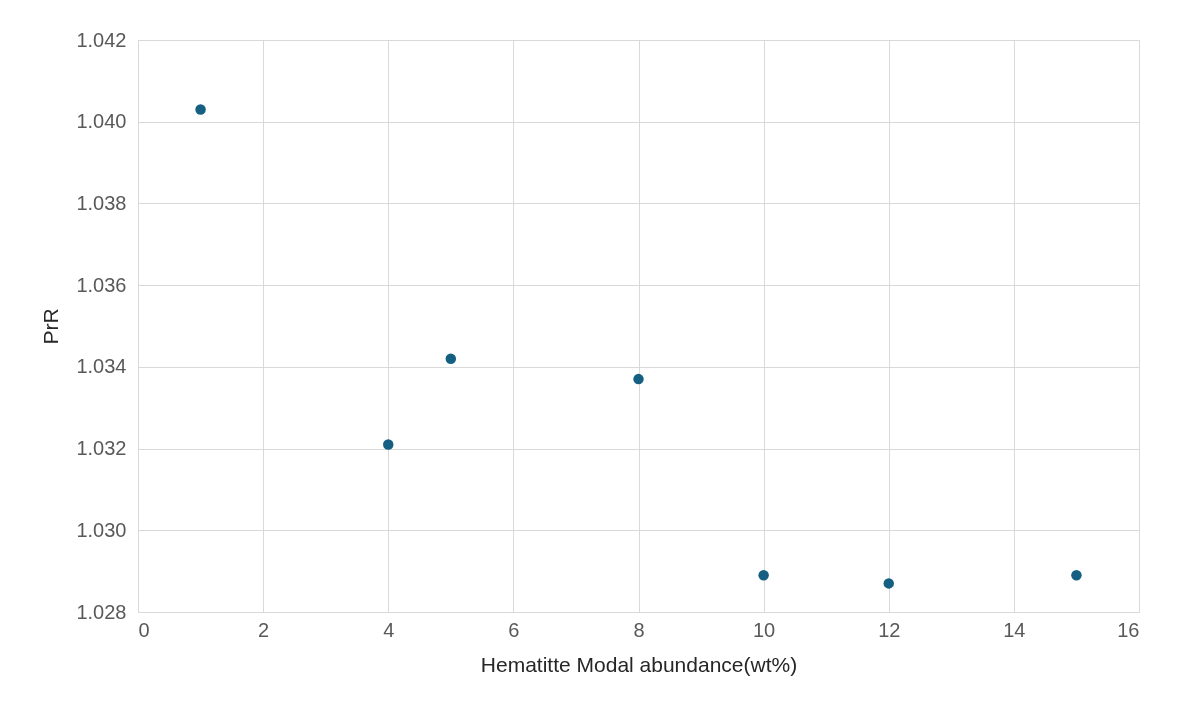  I want to click on x-tick-label: 12, so click(889, 629).